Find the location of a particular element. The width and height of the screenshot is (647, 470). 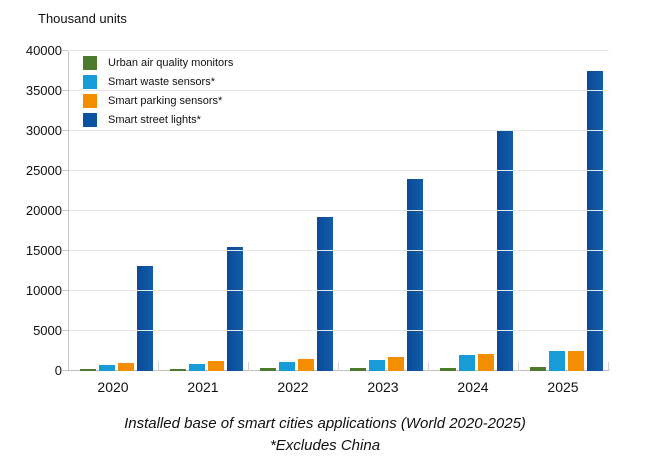

x-axis-label-2024: 2024 is located at coordinates (473, 387).